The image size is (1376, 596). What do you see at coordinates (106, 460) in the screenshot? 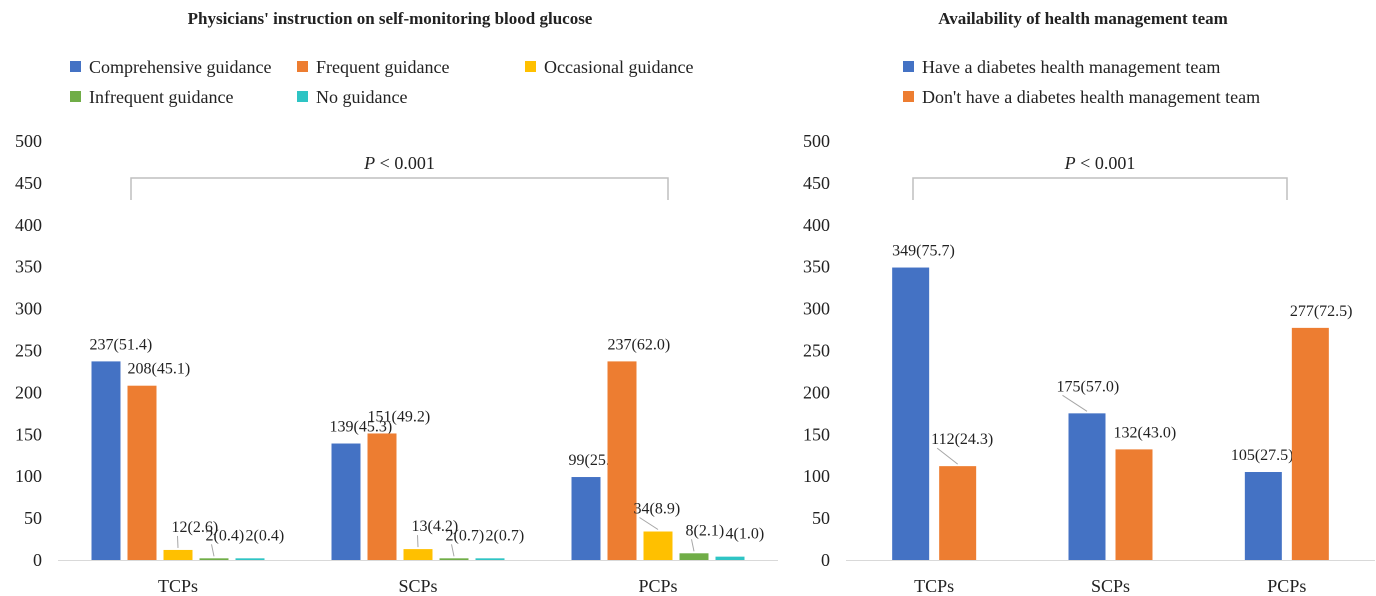
I see `bar-comprehensive-guidance-tcps` at bounding box center [106, 460].